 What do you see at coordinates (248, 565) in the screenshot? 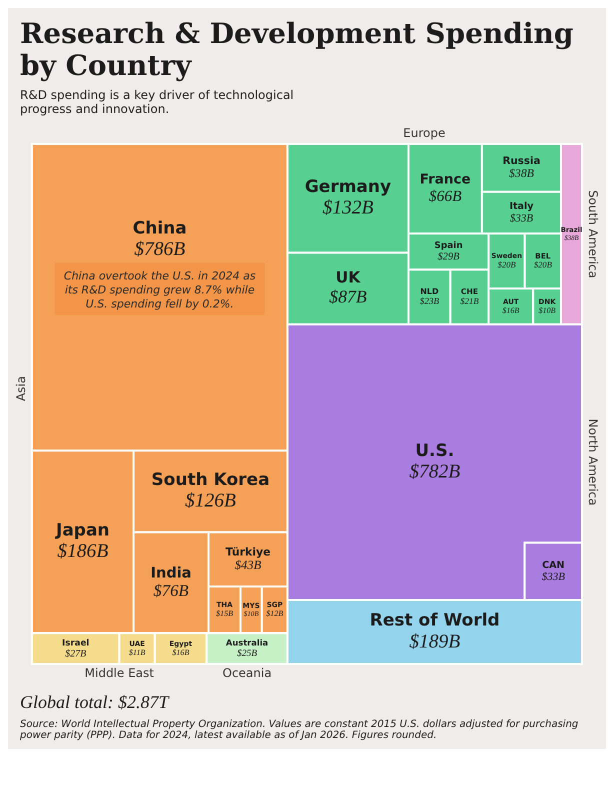
I see `data-label: $43B` at bounding box center [248, 565].